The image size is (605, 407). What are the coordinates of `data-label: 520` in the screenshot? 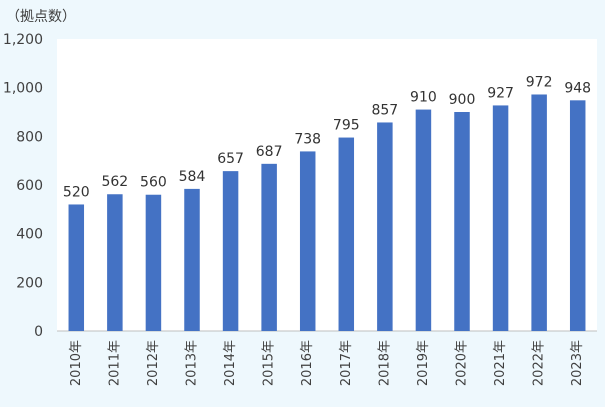 It's located at (76, 192).